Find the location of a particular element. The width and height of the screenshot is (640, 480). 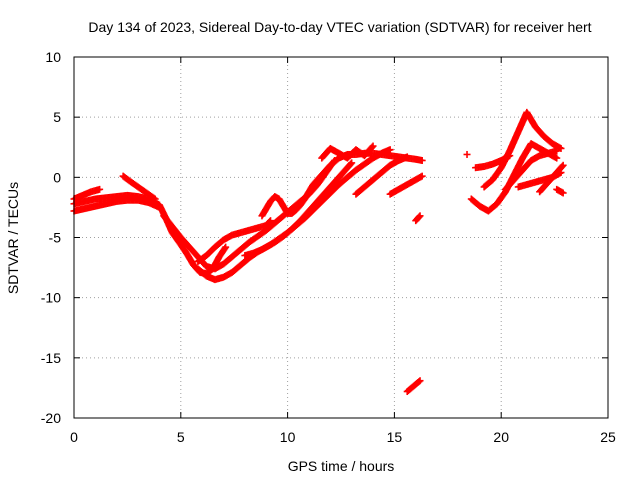

x-tick-label: 0 is located at coordinates (74, 437).